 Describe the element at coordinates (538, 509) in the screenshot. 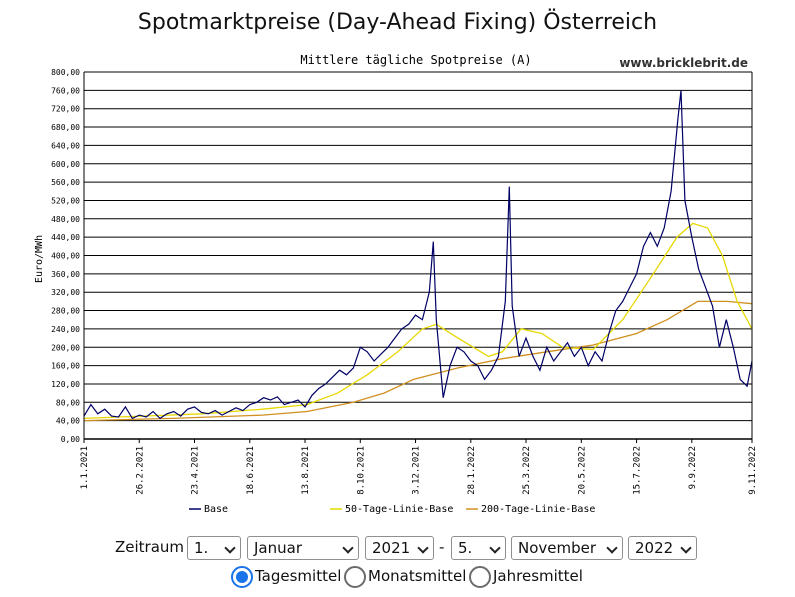

I see `legend-label: 200-Tage-Linie-Base` at that location.